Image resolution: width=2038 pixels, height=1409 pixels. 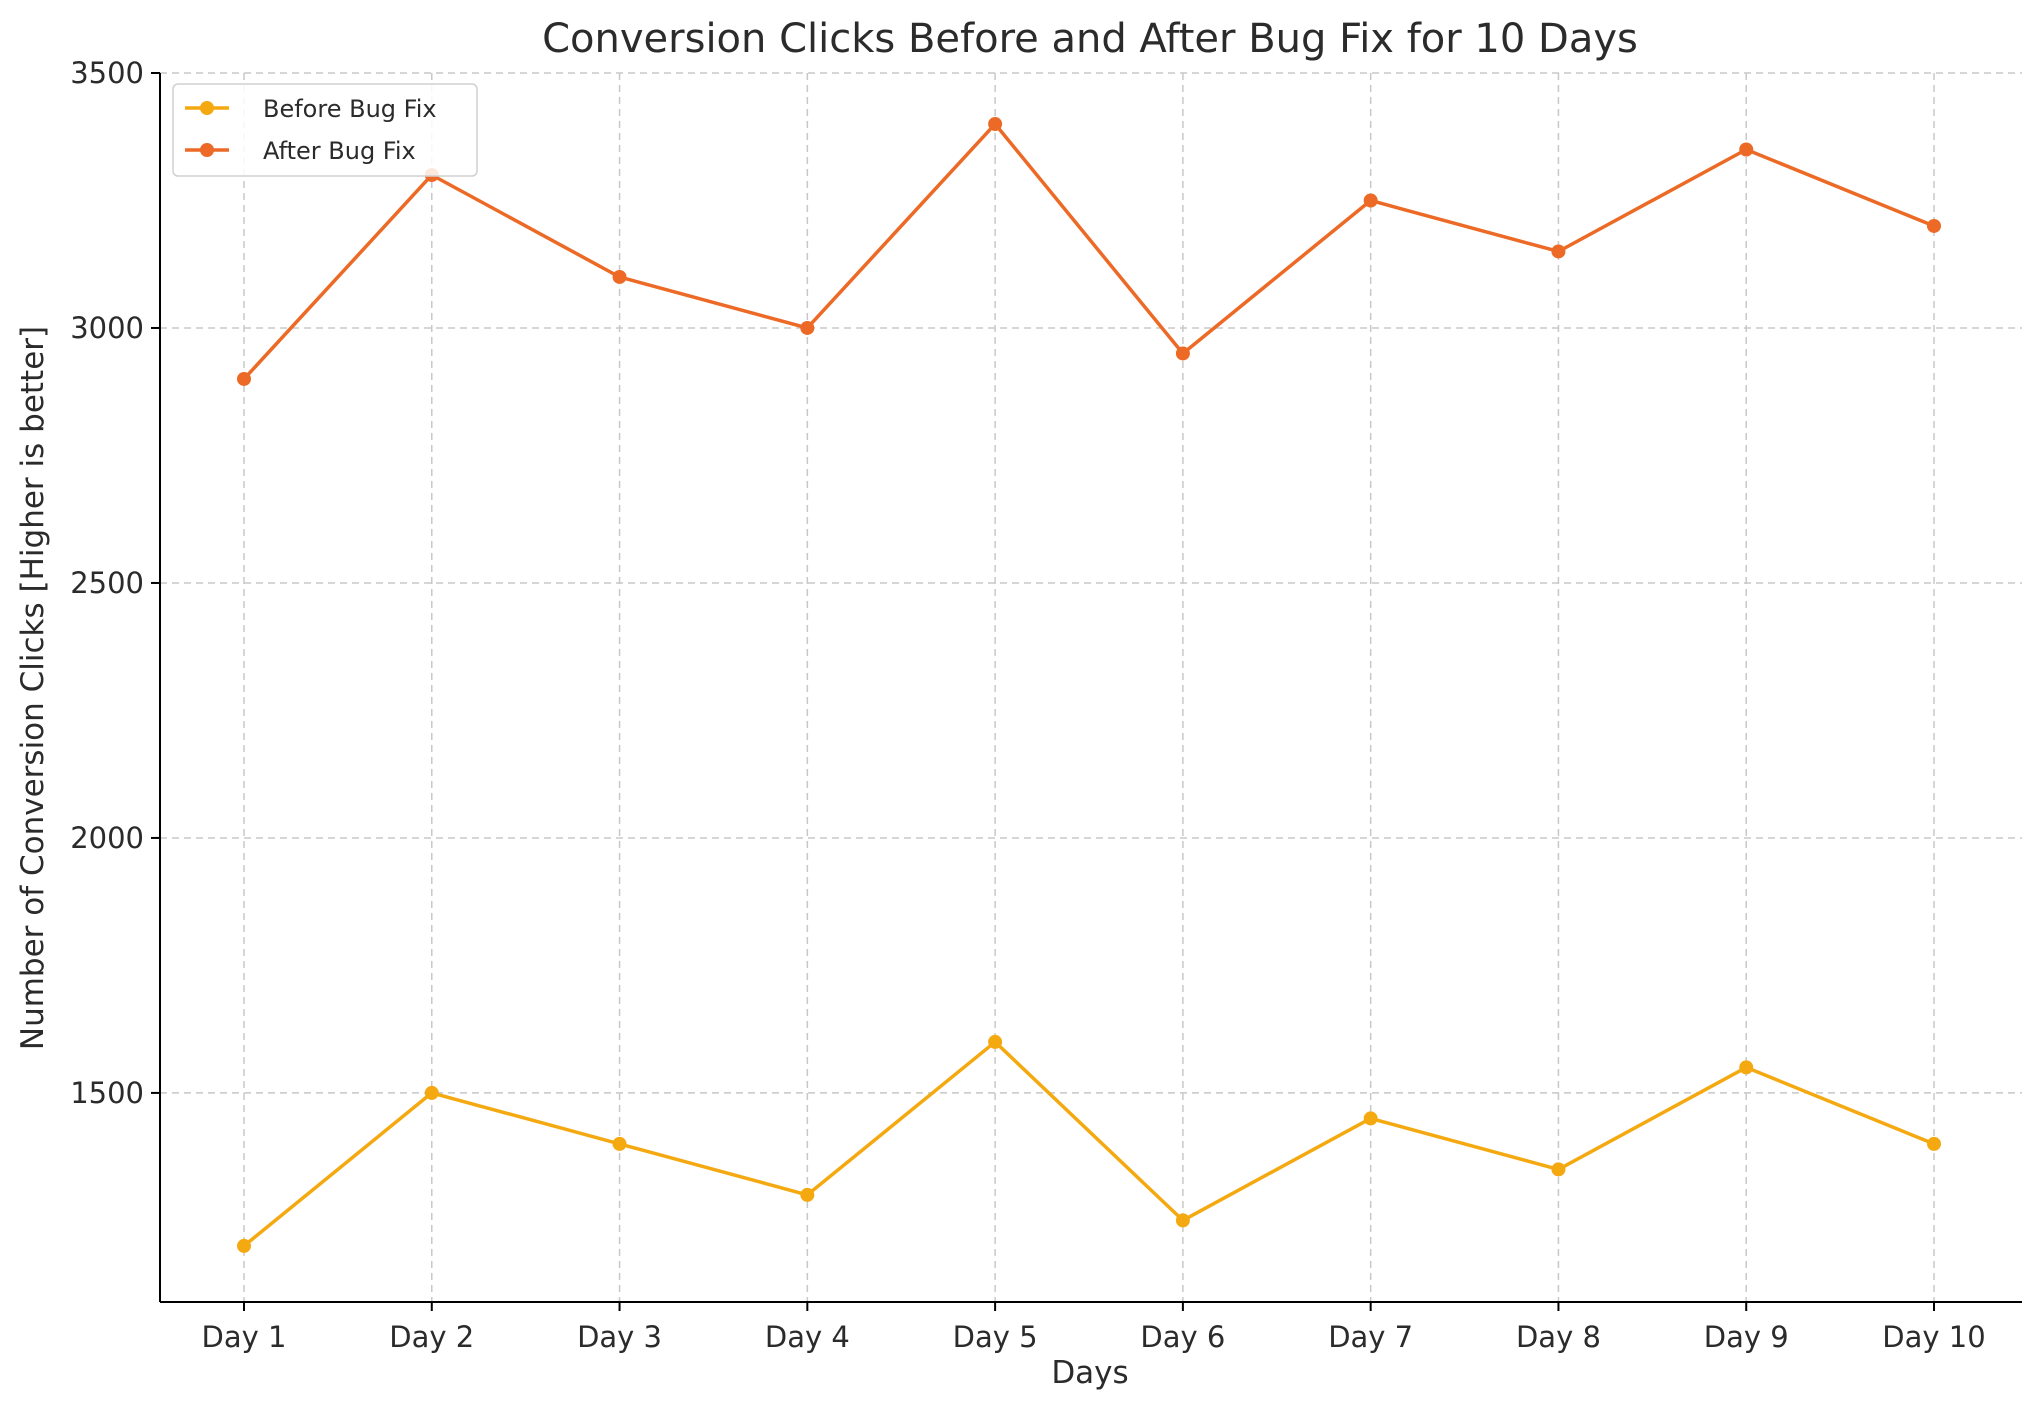 I want to click on legend-entry: Before Bug Fix, so click(x=311, y=109).